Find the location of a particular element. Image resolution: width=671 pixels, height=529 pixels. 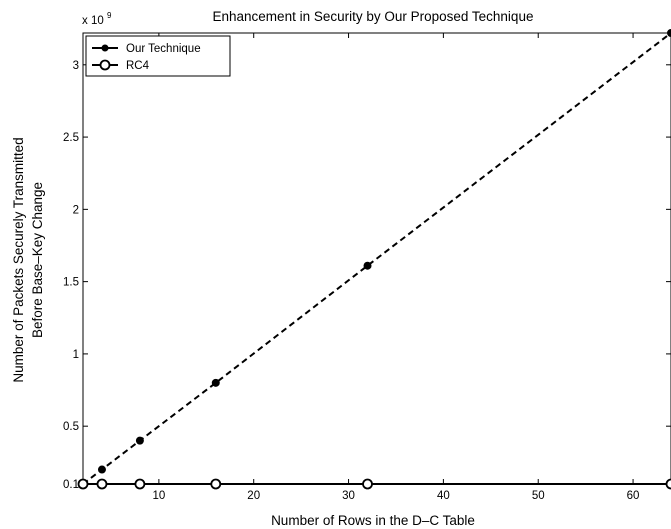

x-tick-label: 10 is located at coordinates (158, 496).